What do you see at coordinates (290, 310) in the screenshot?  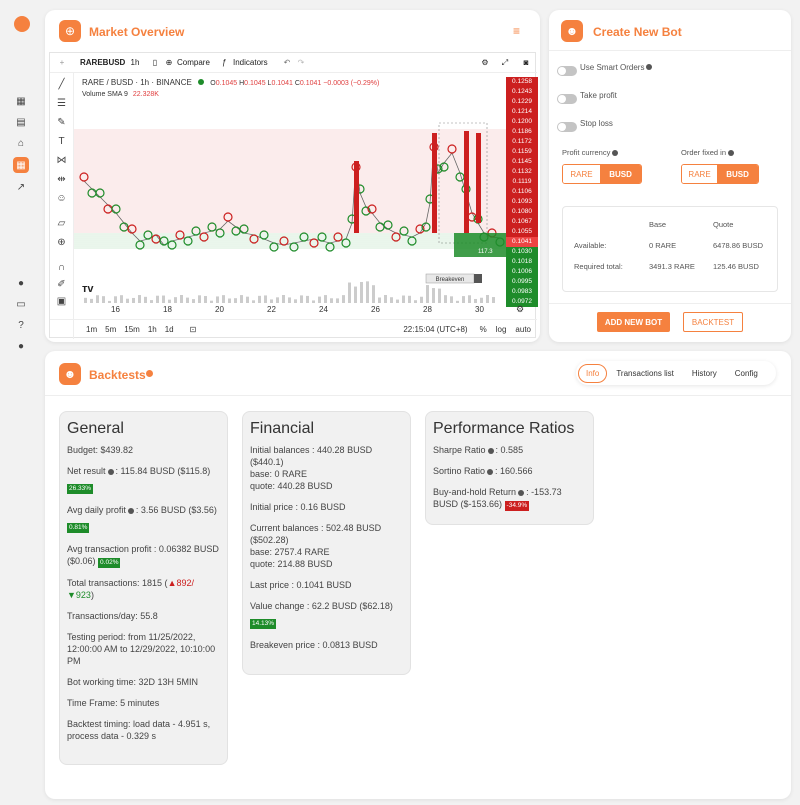 I see `time-axis: 16 18 20 22 24 26 28 30` at bounding box center [290, 310].